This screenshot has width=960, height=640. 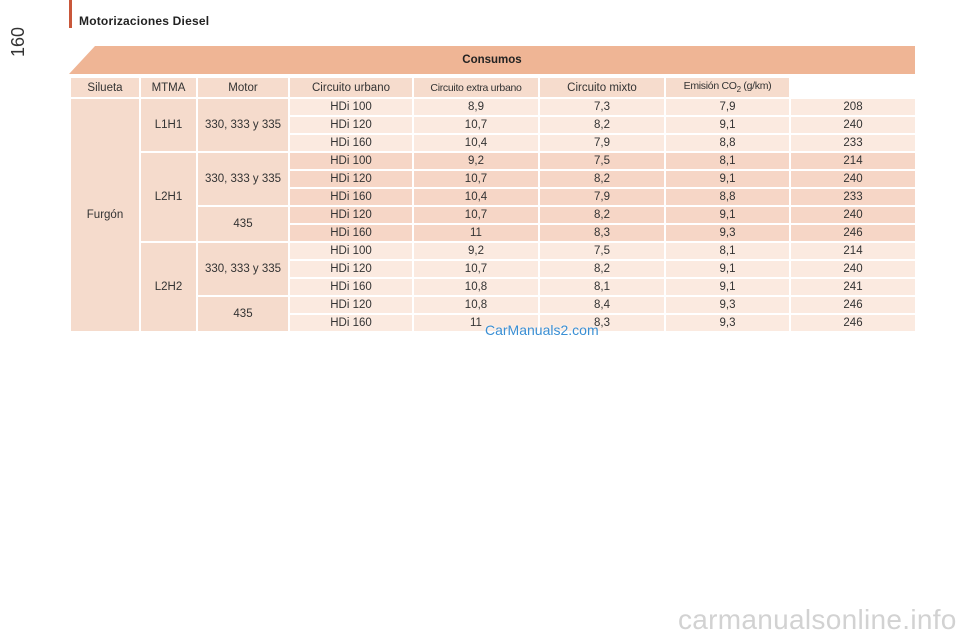 What do you see at coordinates (243, 87) in the screenshot?
I see `header-motor: Motor` at bounding box center [243, 87].